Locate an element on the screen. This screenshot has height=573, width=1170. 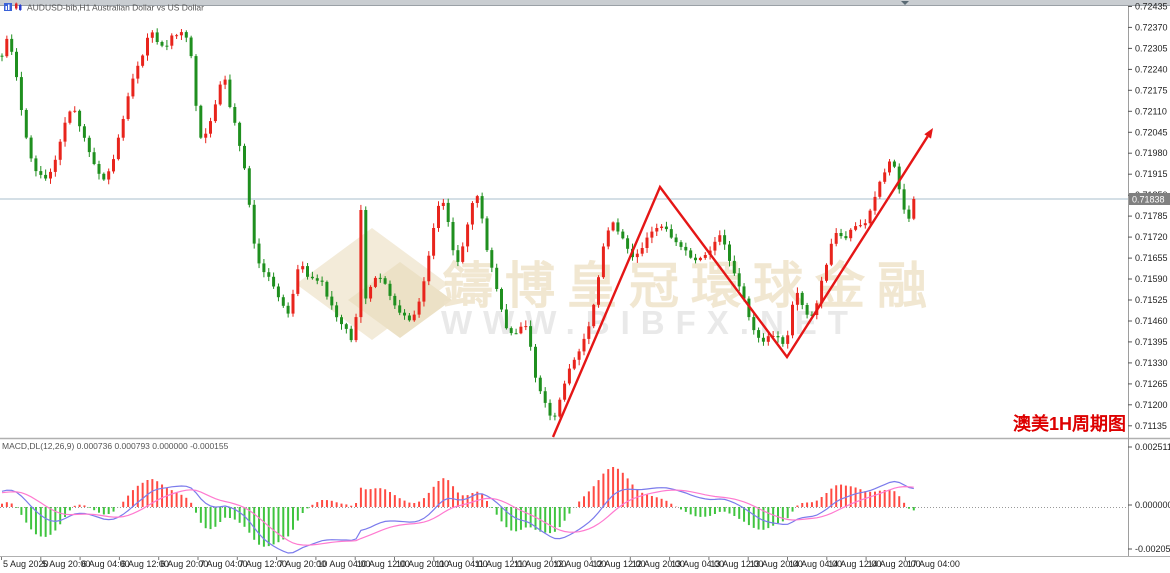
price-tick-label: 0.71980 is located at coordinates (1151, 153).